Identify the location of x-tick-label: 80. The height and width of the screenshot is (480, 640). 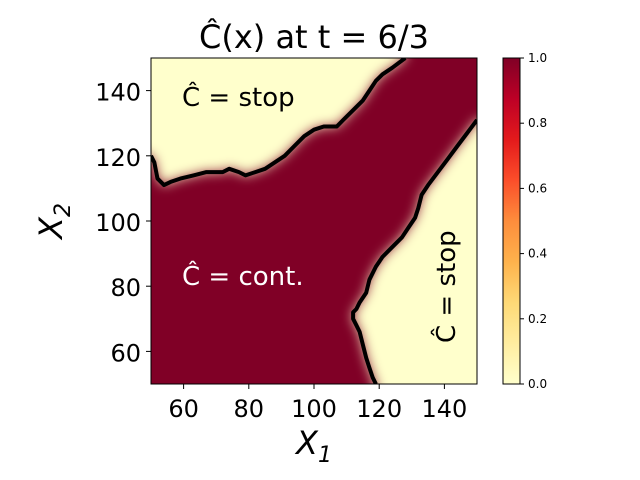
(249, 409).